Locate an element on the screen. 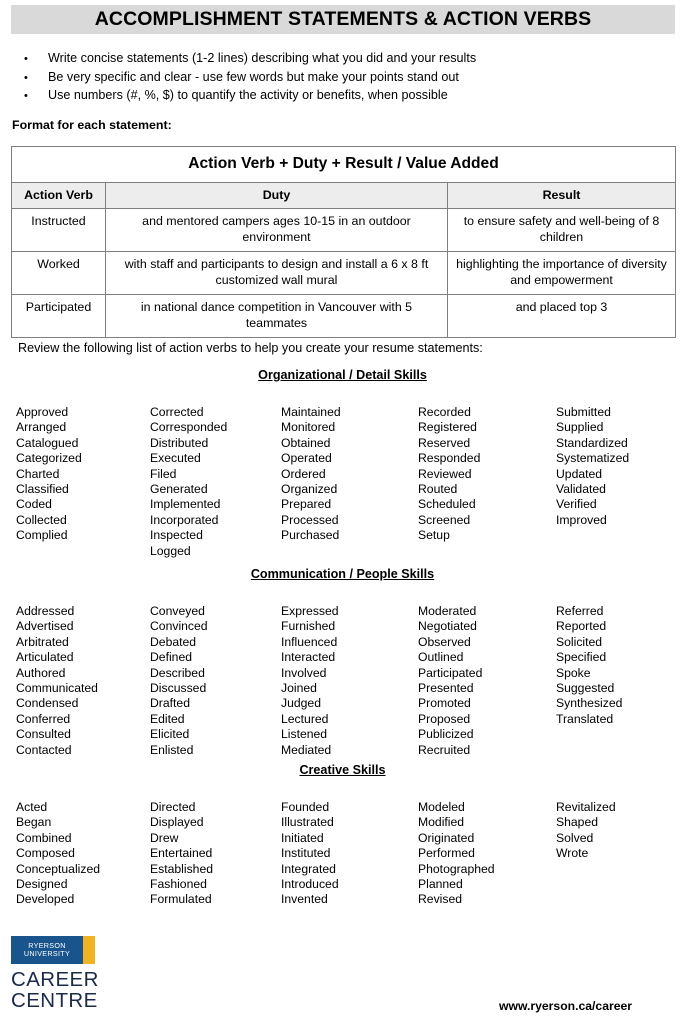 The width and height of the screenshot is (685, 1024). verb-item: Edited is located at coordinates (167, 718).